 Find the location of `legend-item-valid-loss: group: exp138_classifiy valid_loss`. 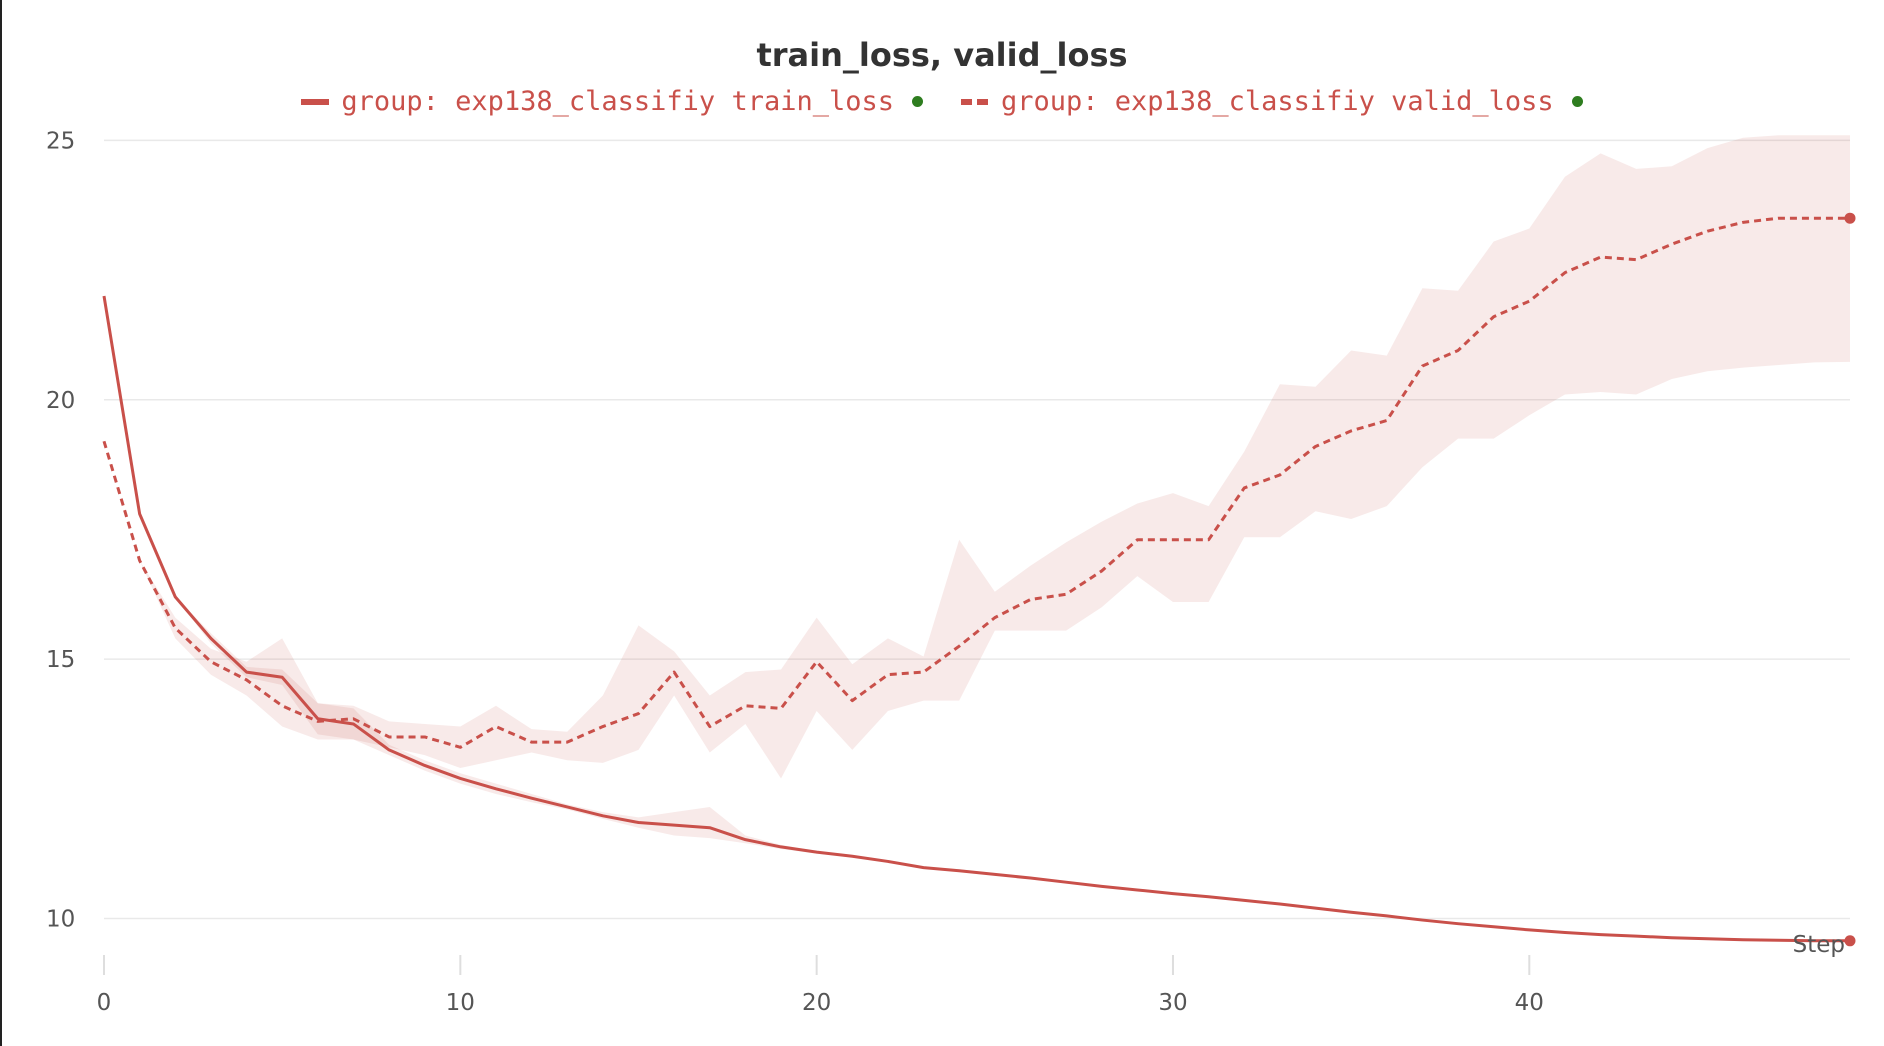

legend-item-valid-loss: group: exp138_classifiy valid_loss is located at coordinates (1272, 101).